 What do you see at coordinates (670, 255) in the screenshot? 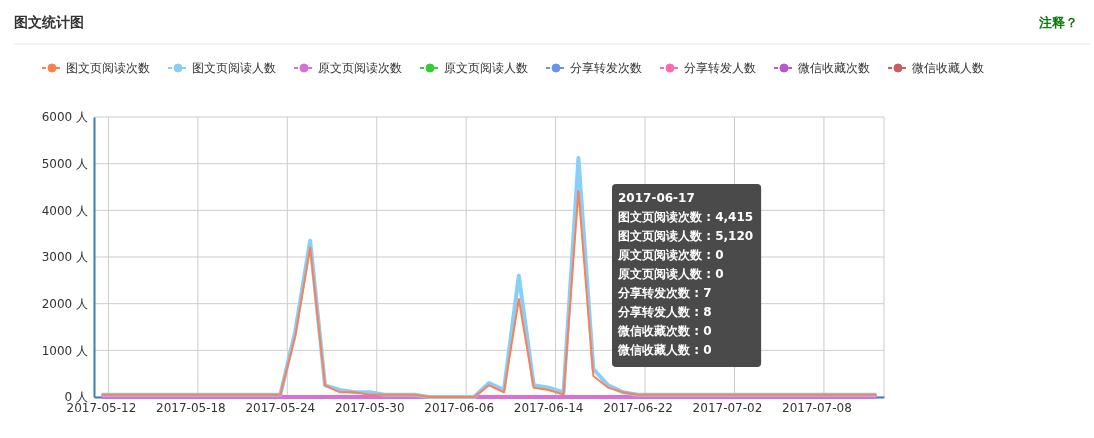
I see `annotation: 原文页阅读次数 : 0` at bounding box center [670, 255].